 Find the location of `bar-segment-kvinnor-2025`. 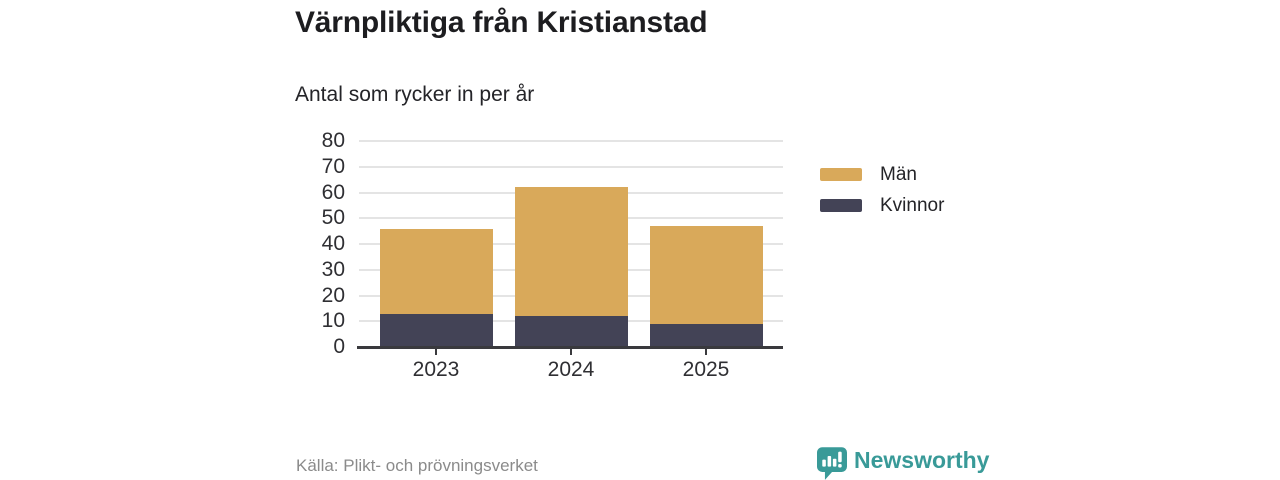

bar-segment-kvinnor-2025 is located at coordinates (706, 335).